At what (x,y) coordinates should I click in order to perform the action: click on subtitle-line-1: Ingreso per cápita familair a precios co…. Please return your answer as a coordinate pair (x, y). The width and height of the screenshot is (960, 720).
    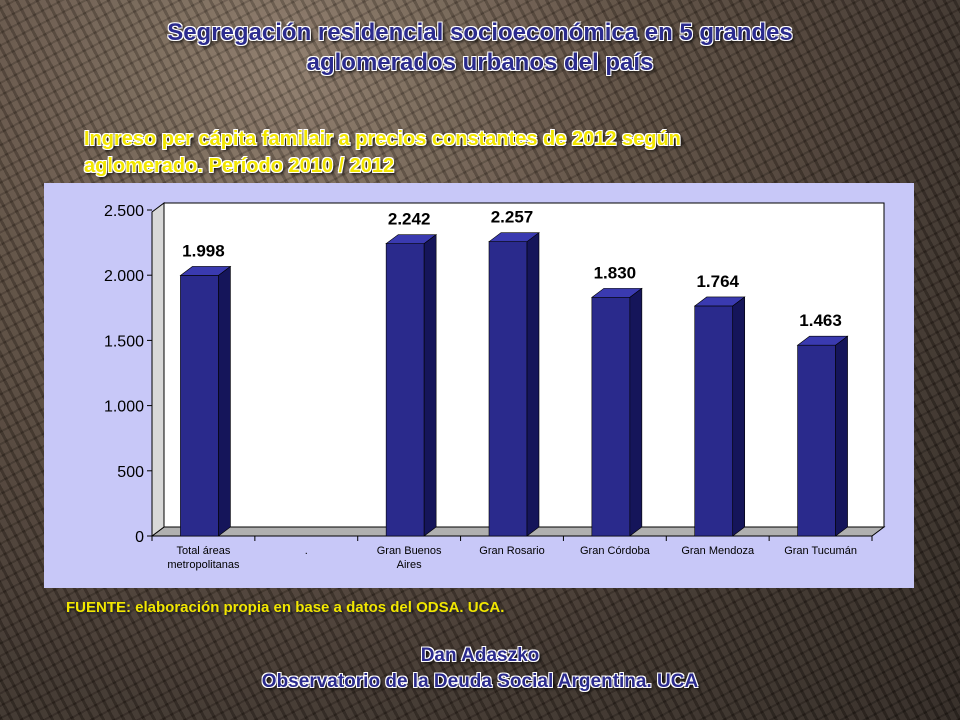
    Looking at the image, I should click on (382, 139).